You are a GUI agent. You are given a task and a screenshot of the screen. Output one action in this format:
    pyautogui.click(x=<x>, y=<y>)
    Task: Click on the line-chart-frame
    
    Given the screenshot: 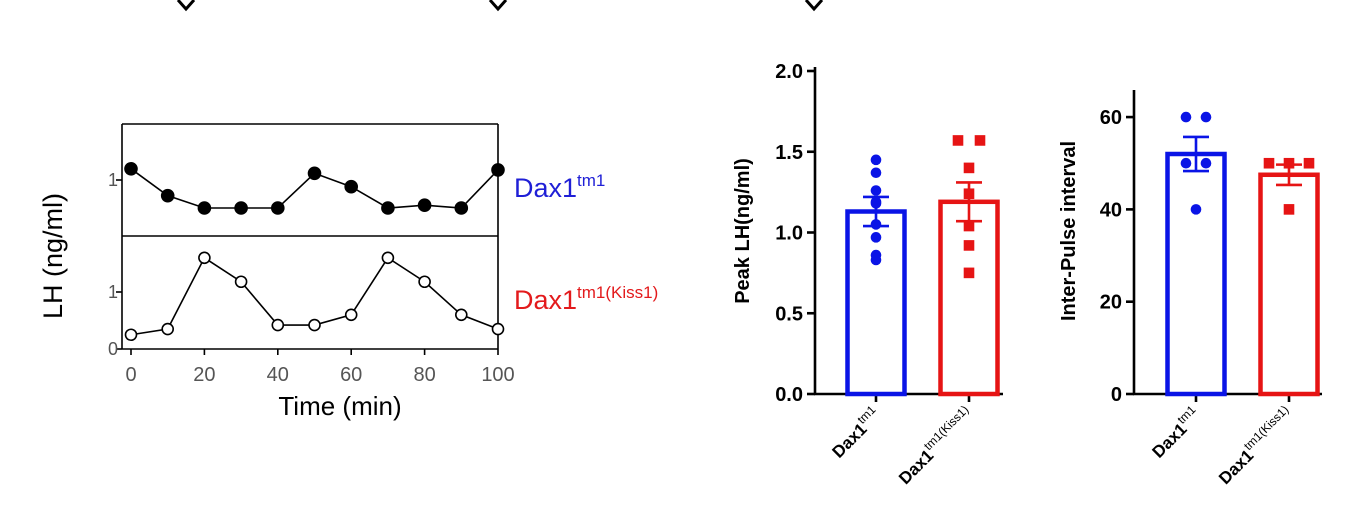 What is the action you would take?
    pyautogui.click(x=310, y=236)
    